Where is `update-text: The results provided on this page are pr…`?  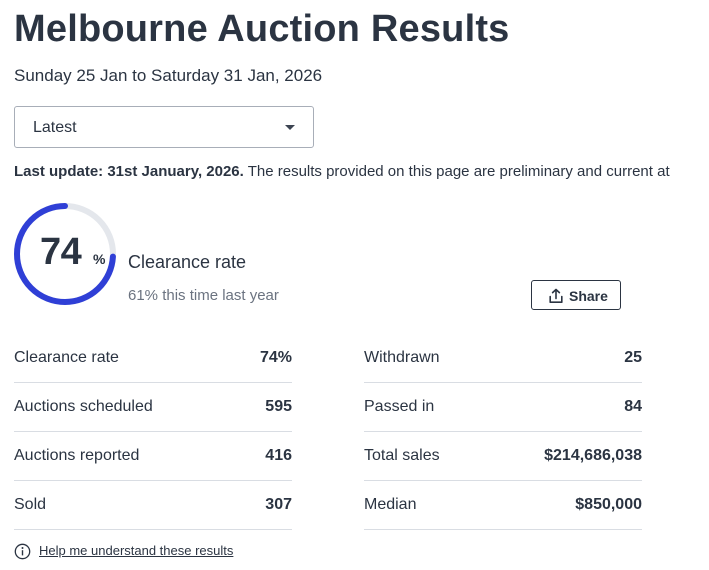
update-text: The results provided on this page are pr… is located at coordinates (456, 171).